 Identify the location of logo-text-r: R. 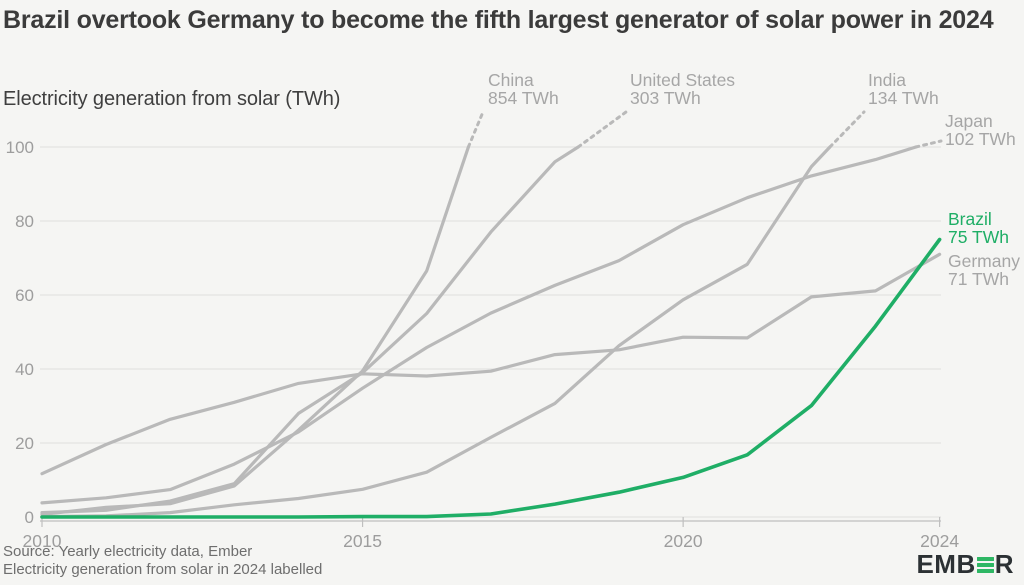
(1004, 564).